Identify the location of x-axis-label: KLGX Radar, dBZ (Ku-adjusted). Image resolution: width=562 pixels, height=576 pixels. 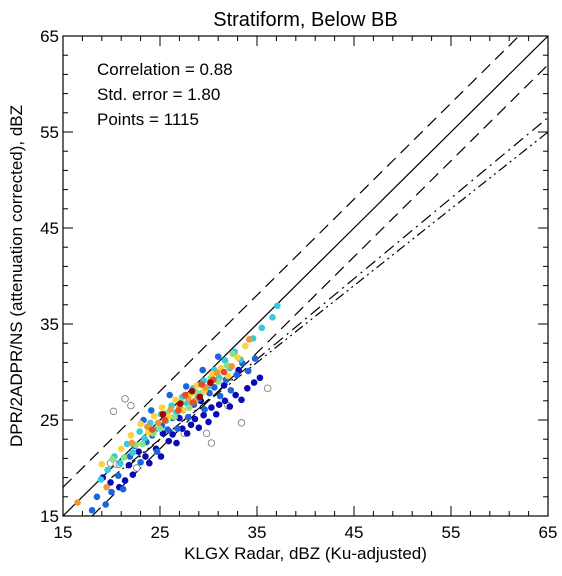
(305, 553).